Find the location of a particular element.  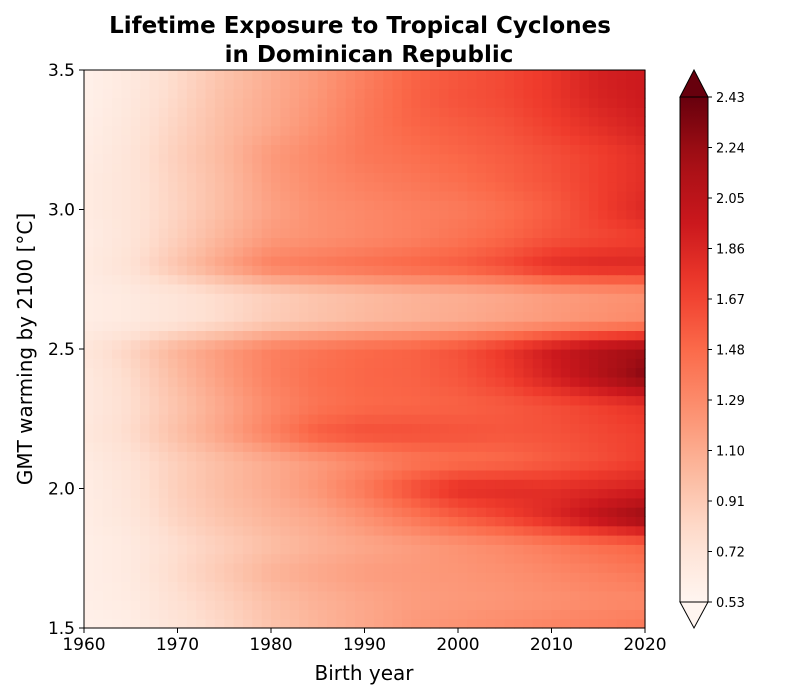

y-tick-label: 2.5 is located at coordinates (61, 350).